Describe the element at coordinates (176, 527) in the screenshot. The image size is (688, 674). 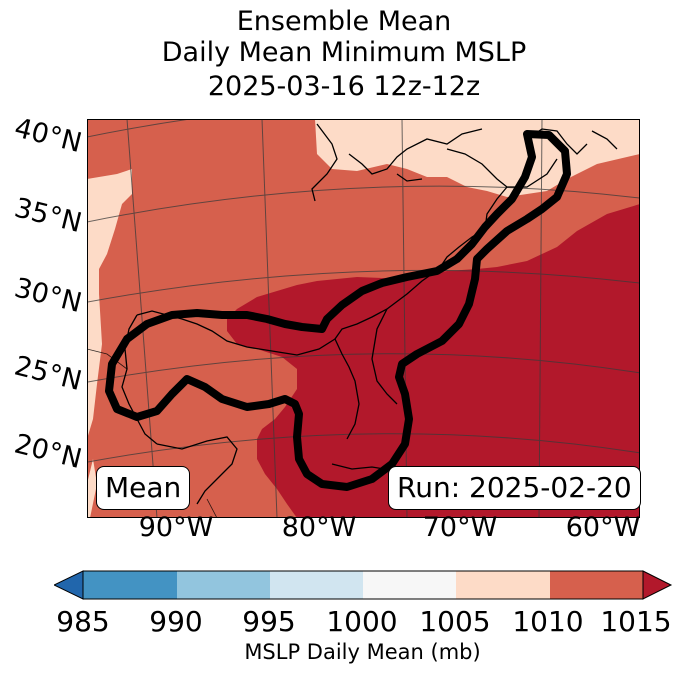
I see `lon-label-90w: 90°W` at that location.